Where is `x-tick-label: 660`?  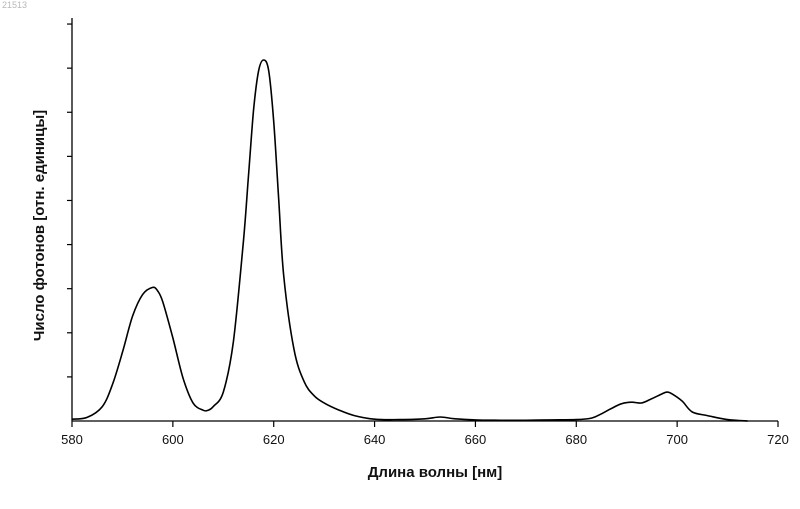 x-tick-label: 660 is located at coordinates (476, 439).